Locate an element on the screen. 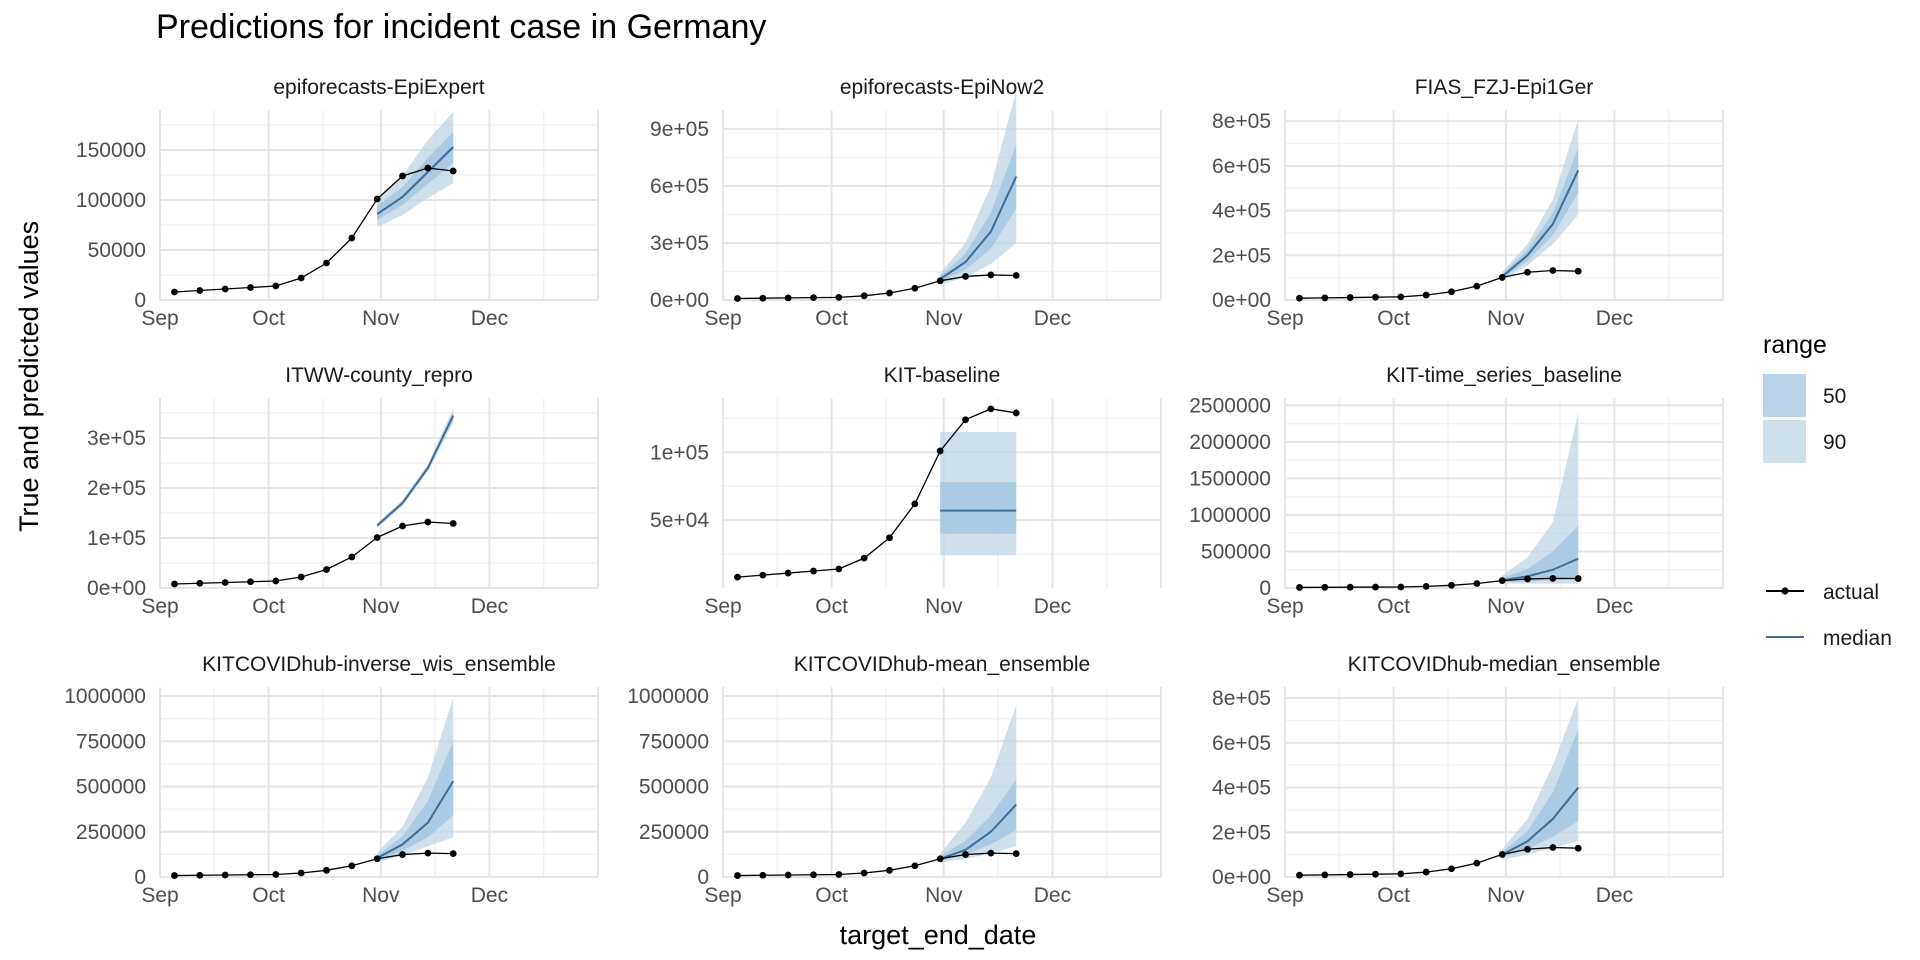 This screenshot has width=1920, height=960. y-tick-label: 50000 is located at coordinates (117, 250).